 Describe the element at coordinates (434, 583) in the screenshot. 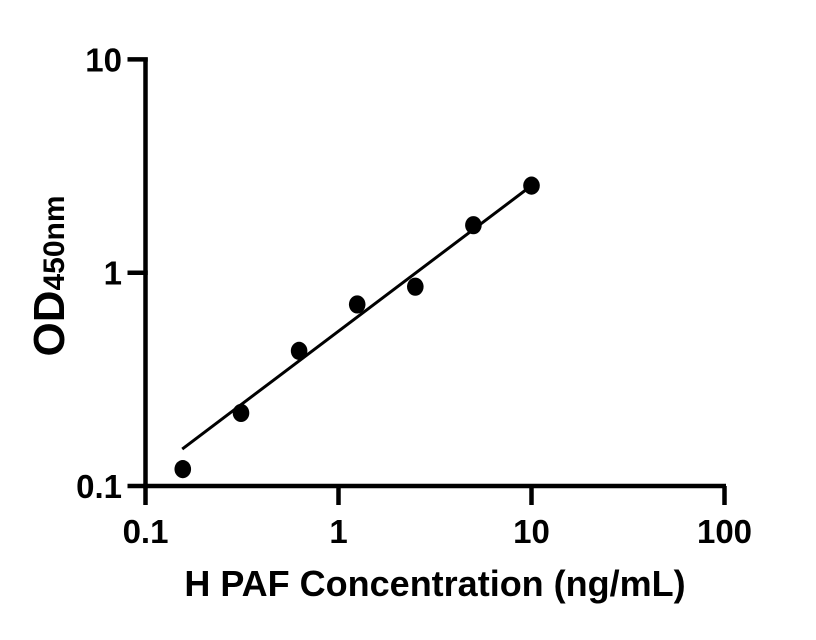

I see `x-axis-title: H PAF Concentration (ng/mL)` at that location.